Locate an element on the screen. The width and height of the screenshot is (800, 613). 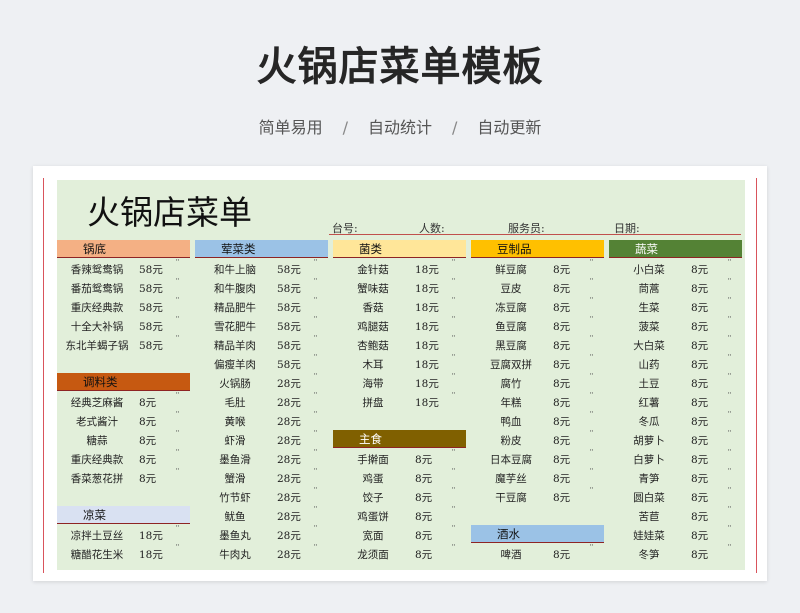
category-header: 主食 is located at coordinates (399, 439).